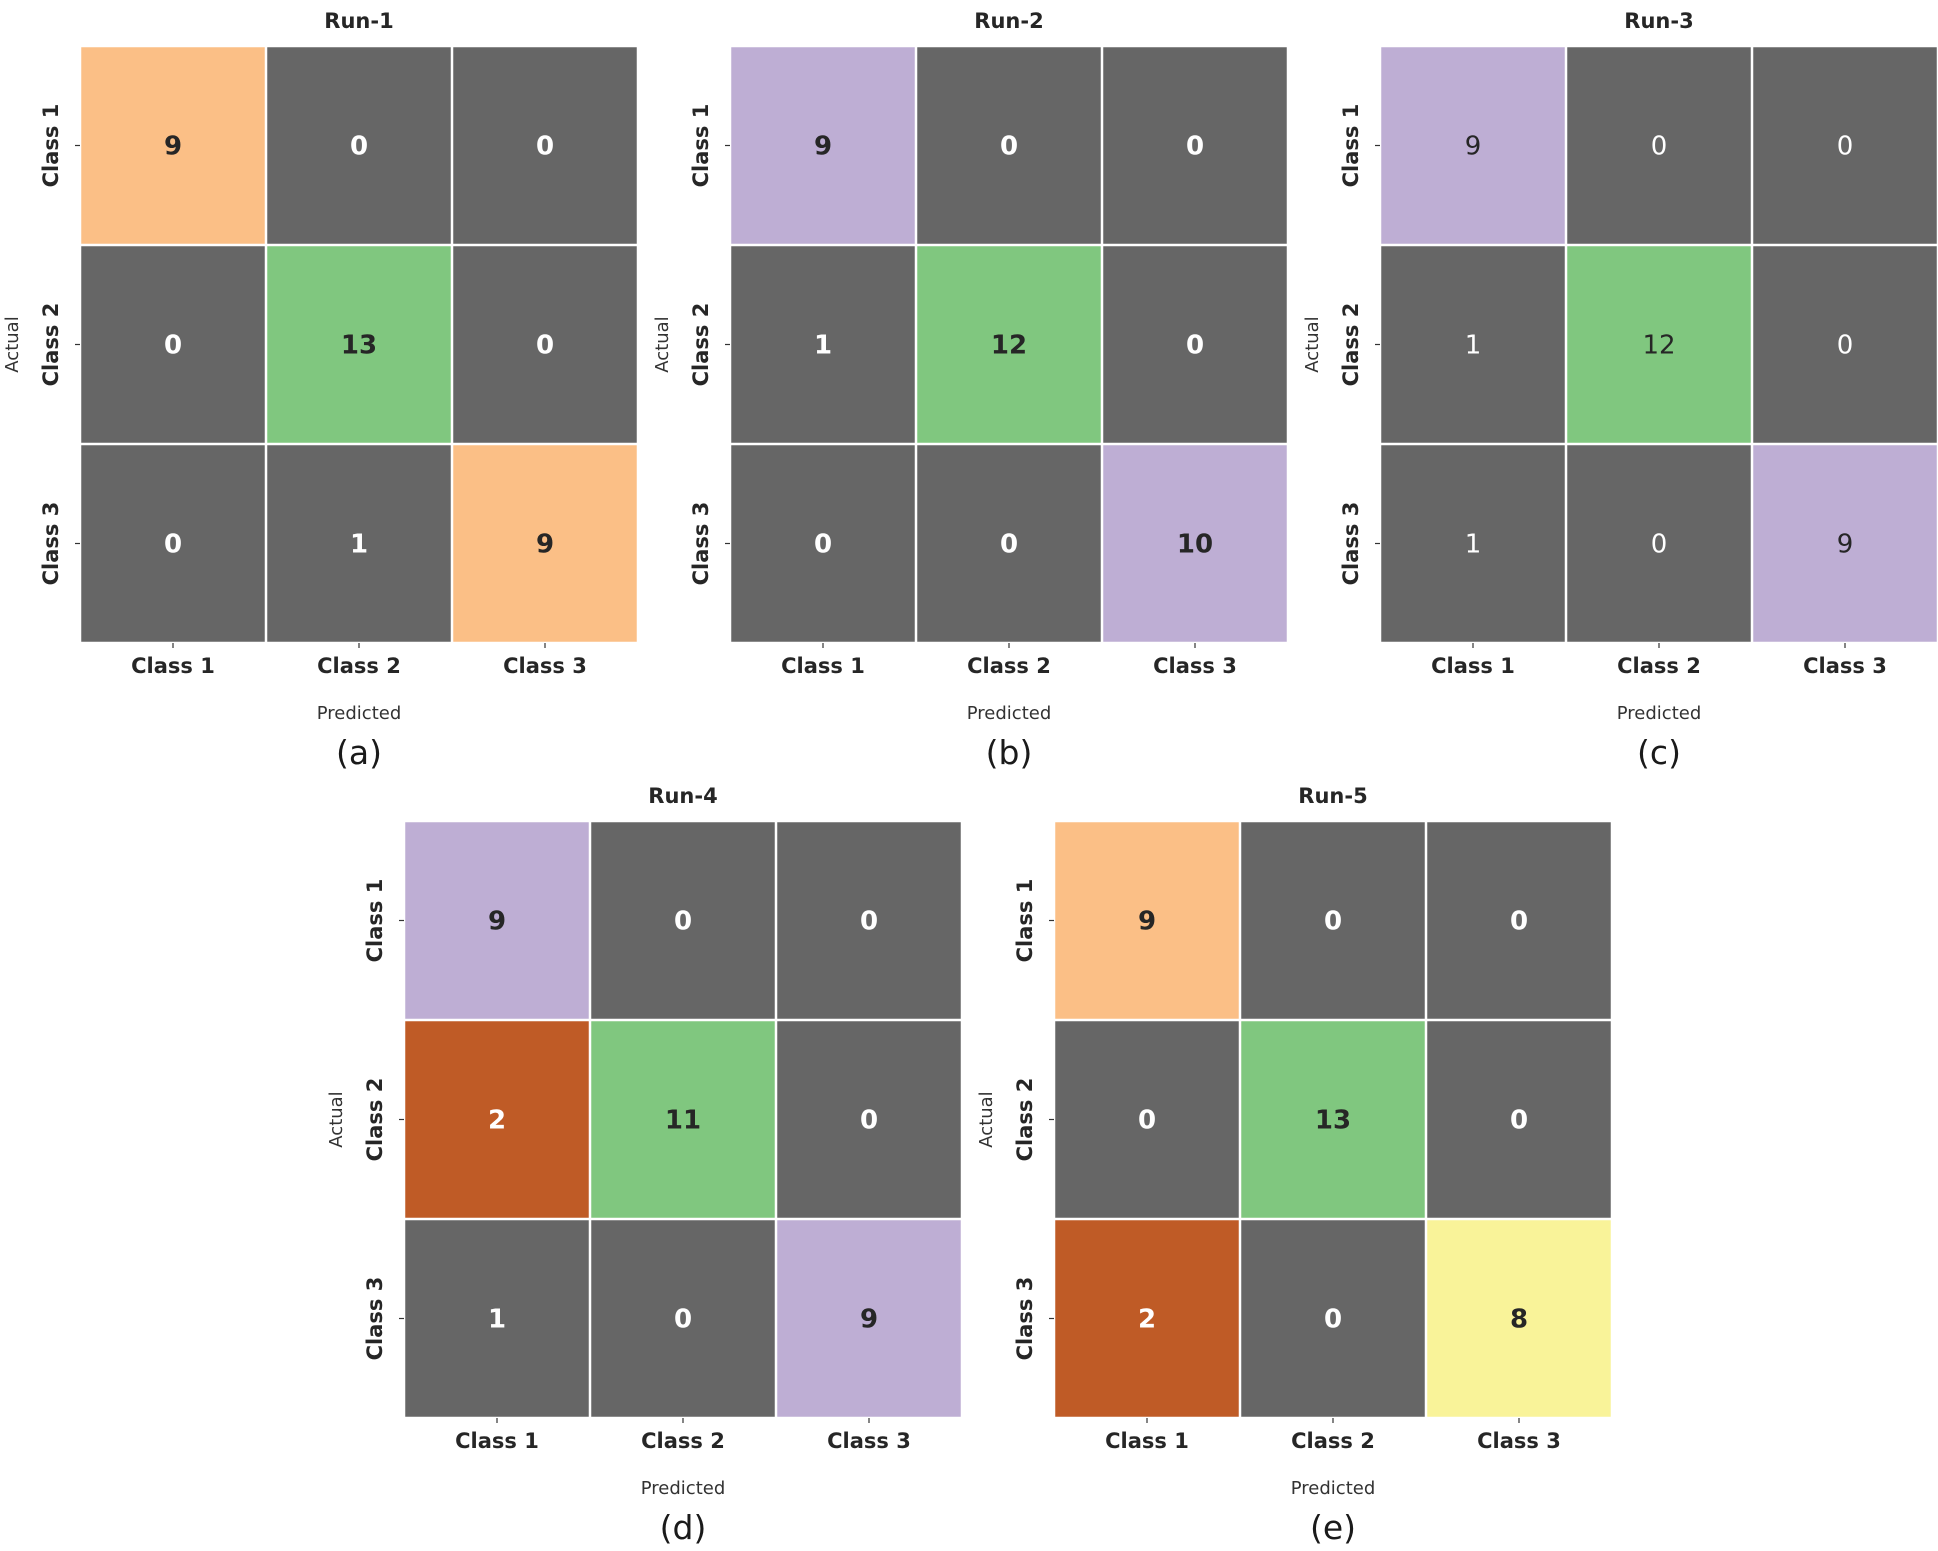  Describe the element at coordinates (359, 752) in the screenshot. I see `panel-label: (a)` at that location.